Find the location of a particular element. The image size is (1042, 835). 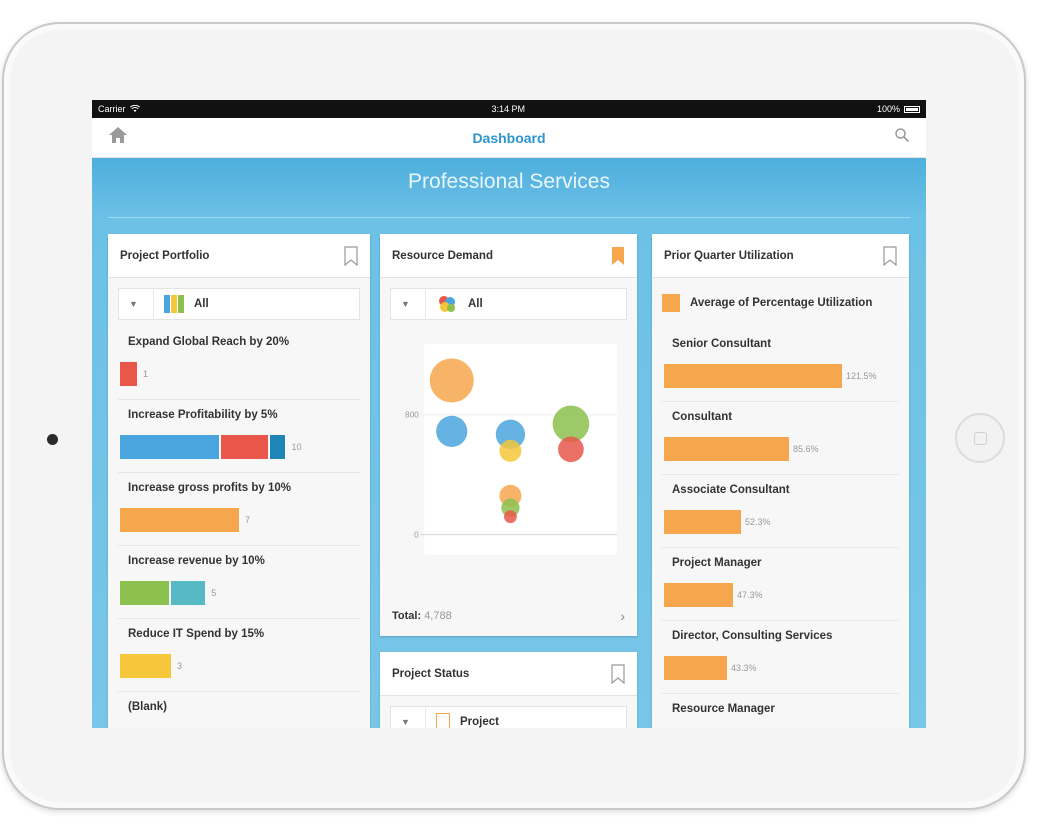

search-icon is located at coordinates (902, 137).